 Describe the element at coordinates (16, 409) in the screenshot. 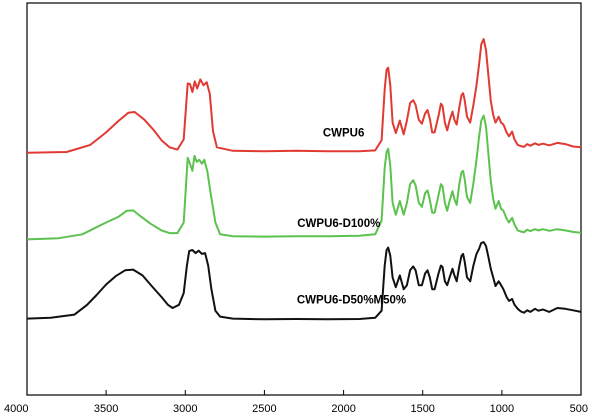

I see `x-tick-label-4000: 4000` at that location.